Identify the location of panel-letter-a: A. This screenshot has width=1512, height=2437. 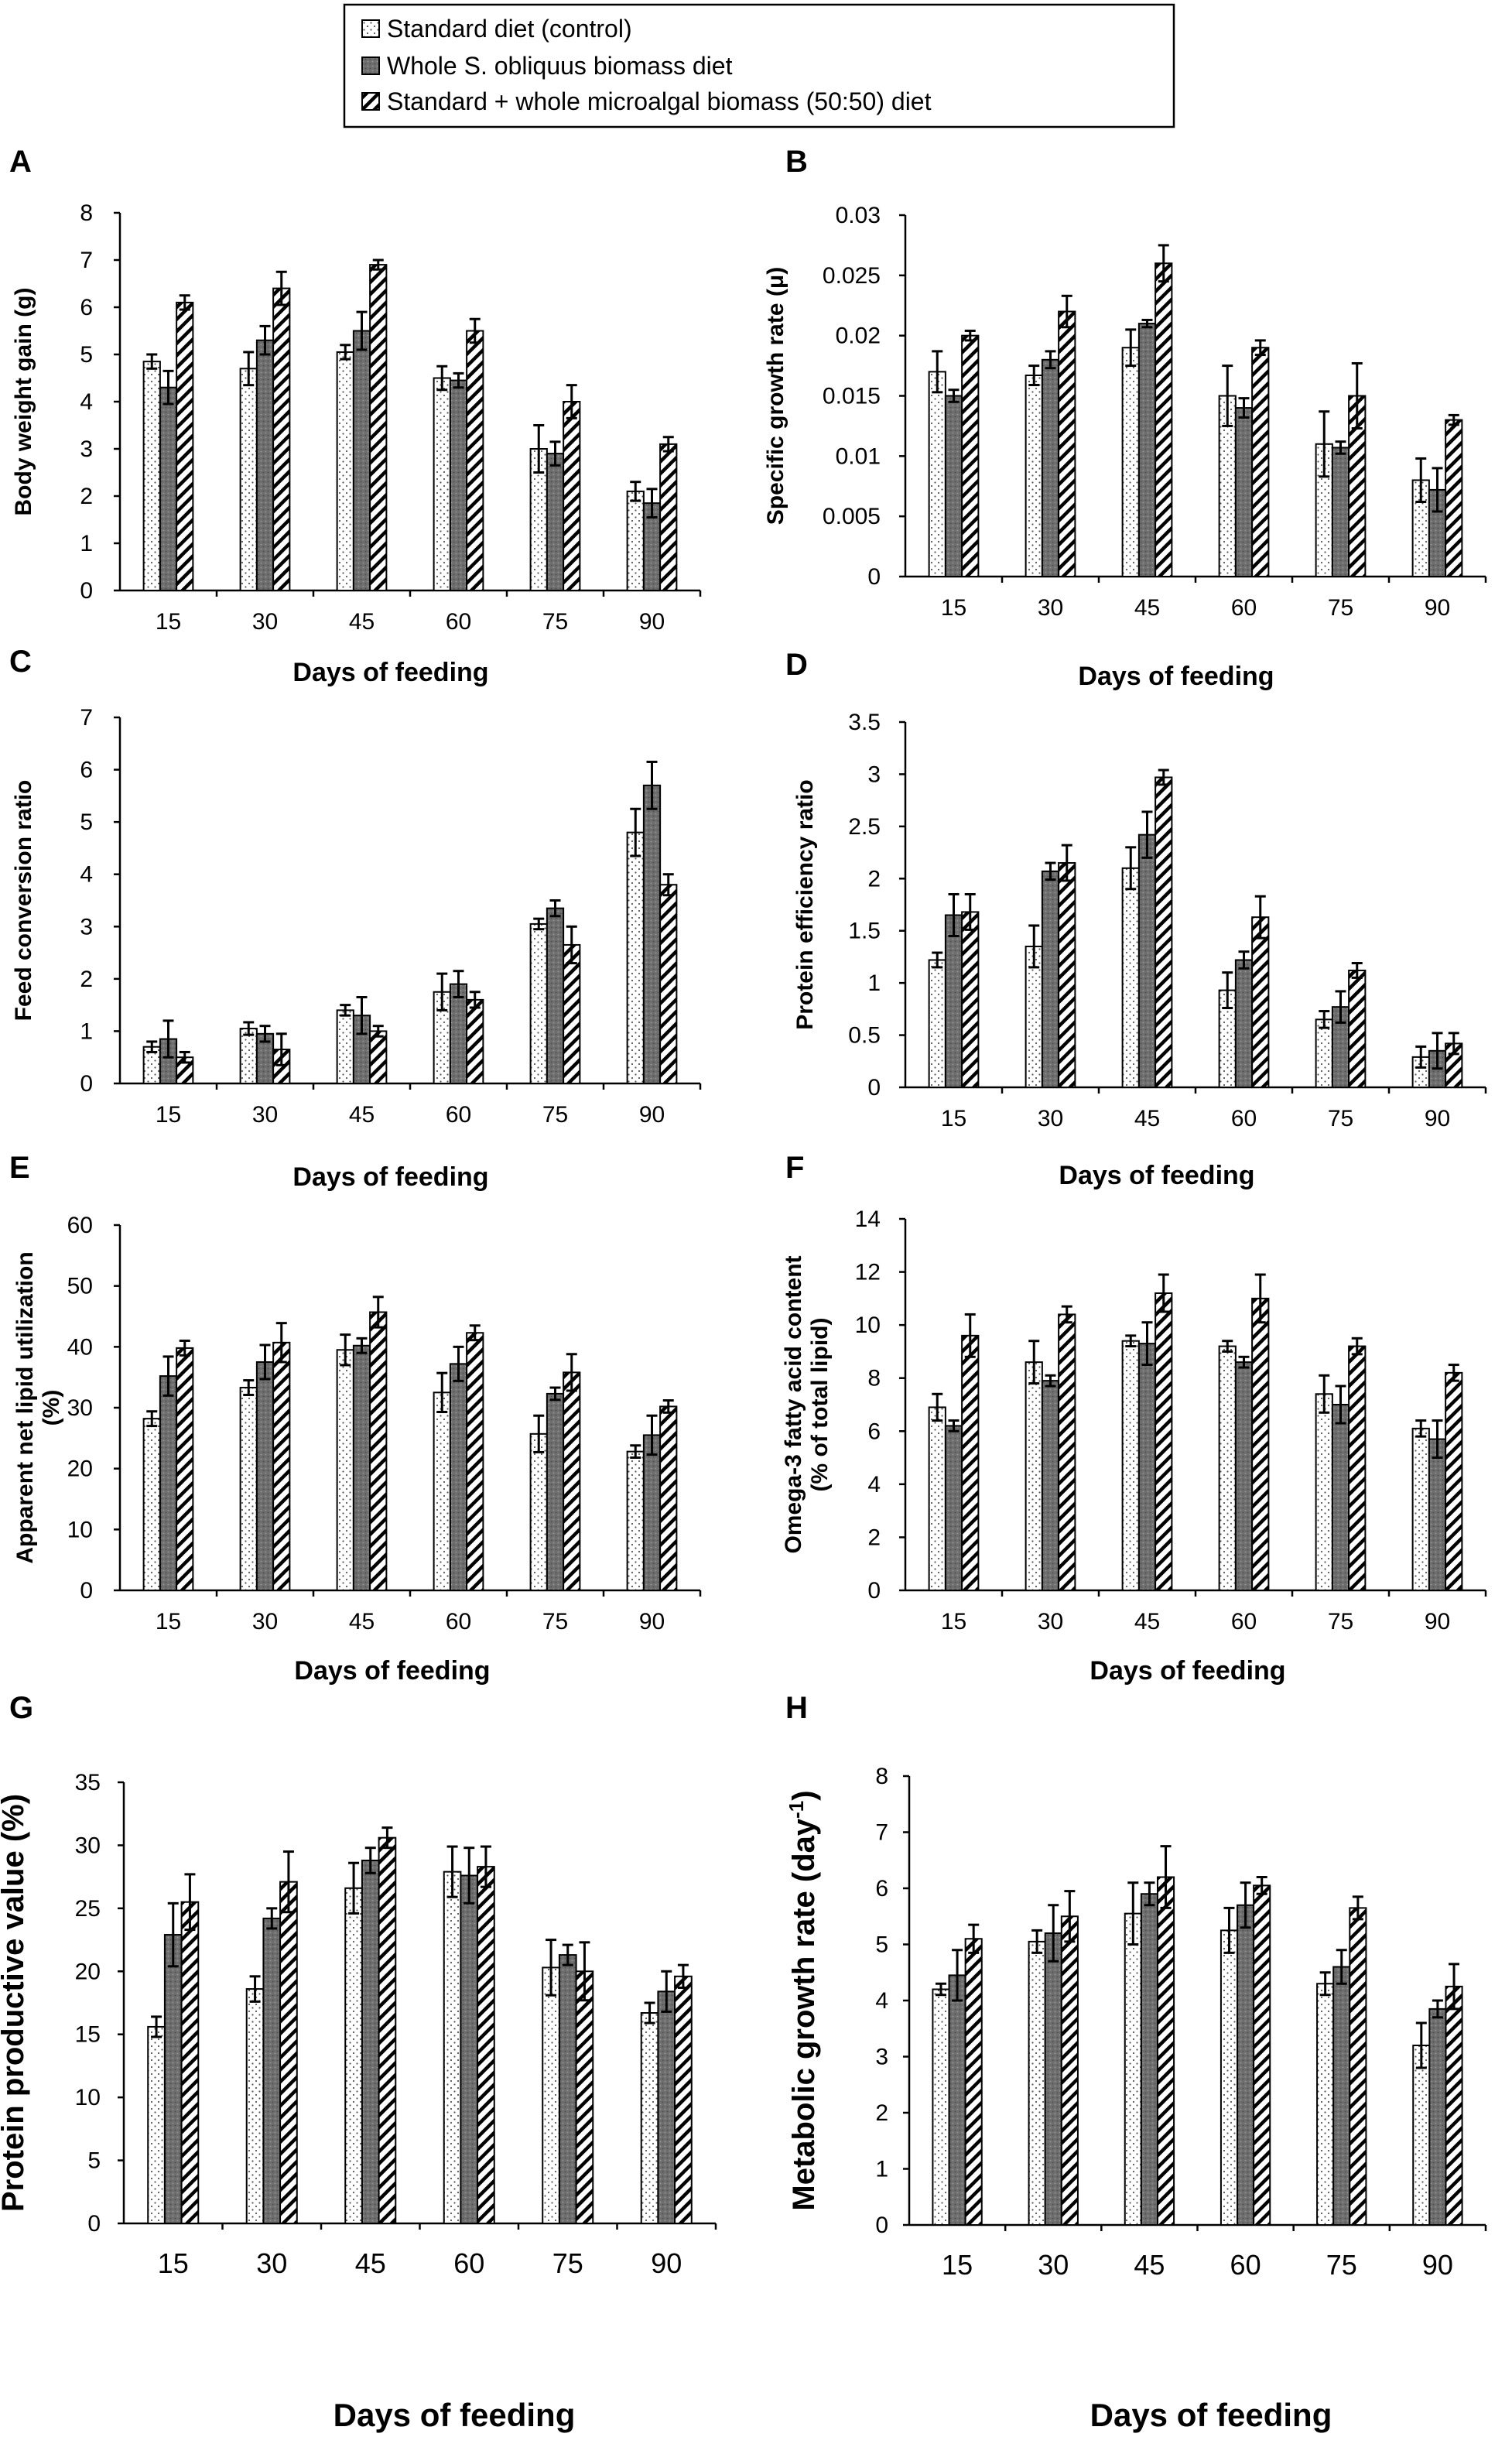
(20, 162).